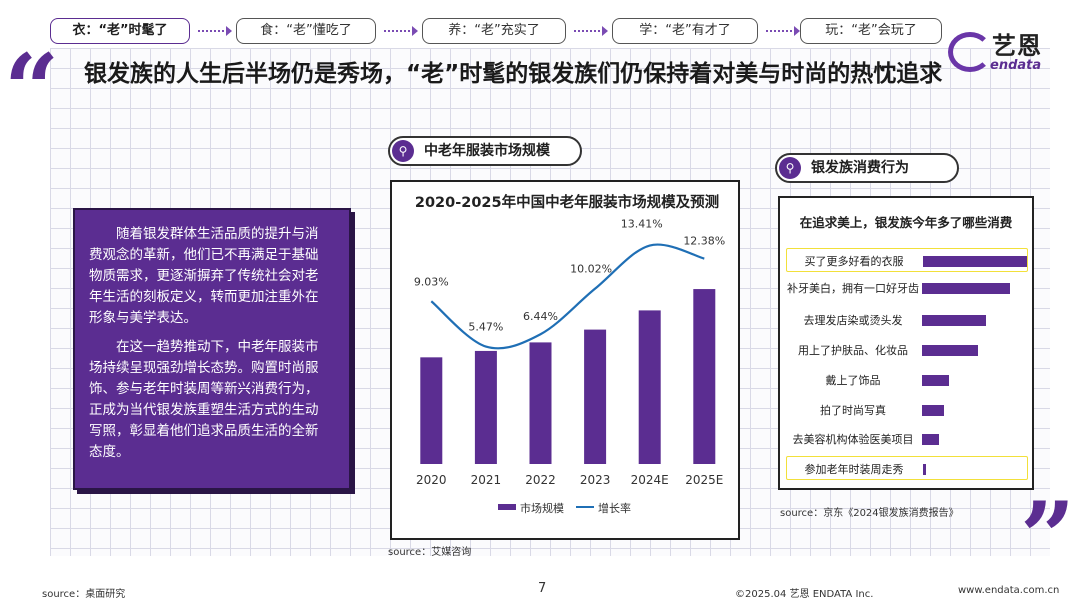  I want to click on nav-item-health: 养：“老”充实了, so click(494, 31).